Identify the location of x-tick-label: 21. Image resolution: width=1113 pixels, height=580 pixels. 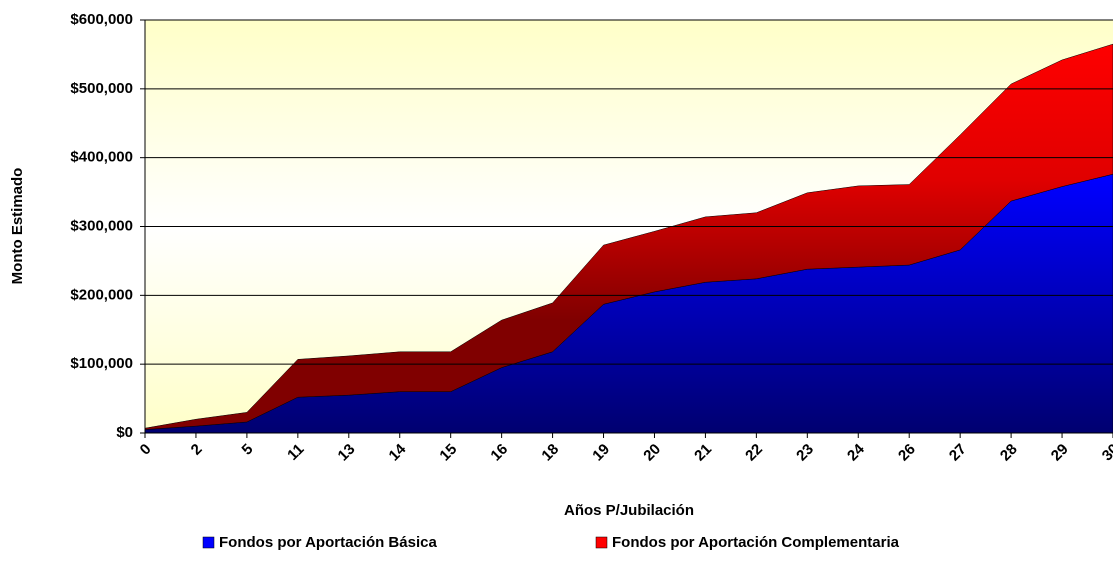
(703, 453).